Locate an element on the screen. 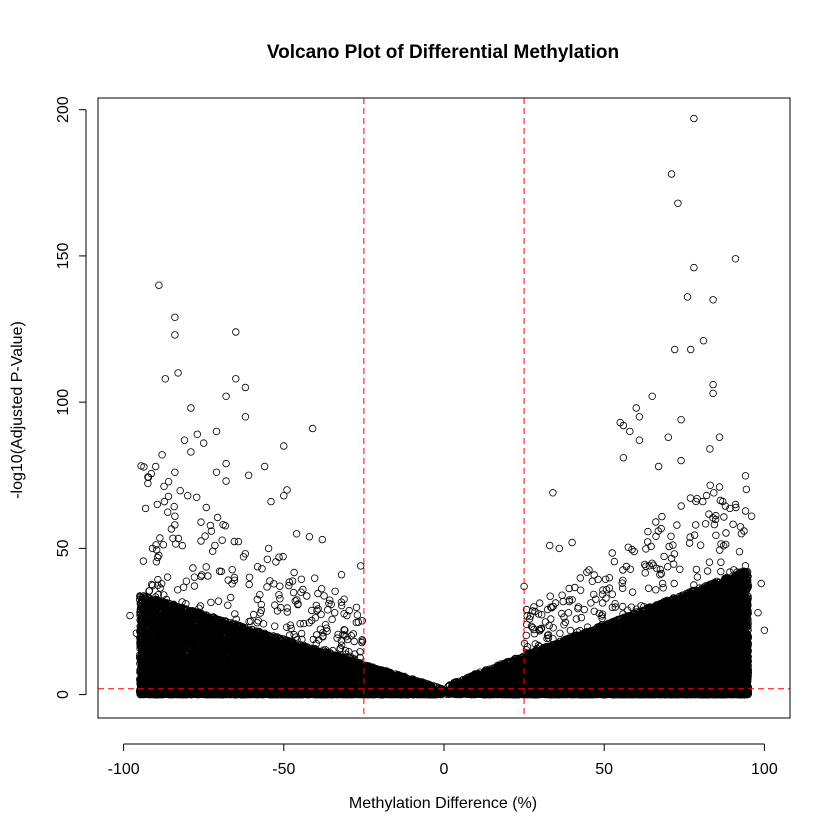 This screenshot has width=840, height=840. x-axis-label: Methylation Difference (%) is located at coordinates (443, 803).